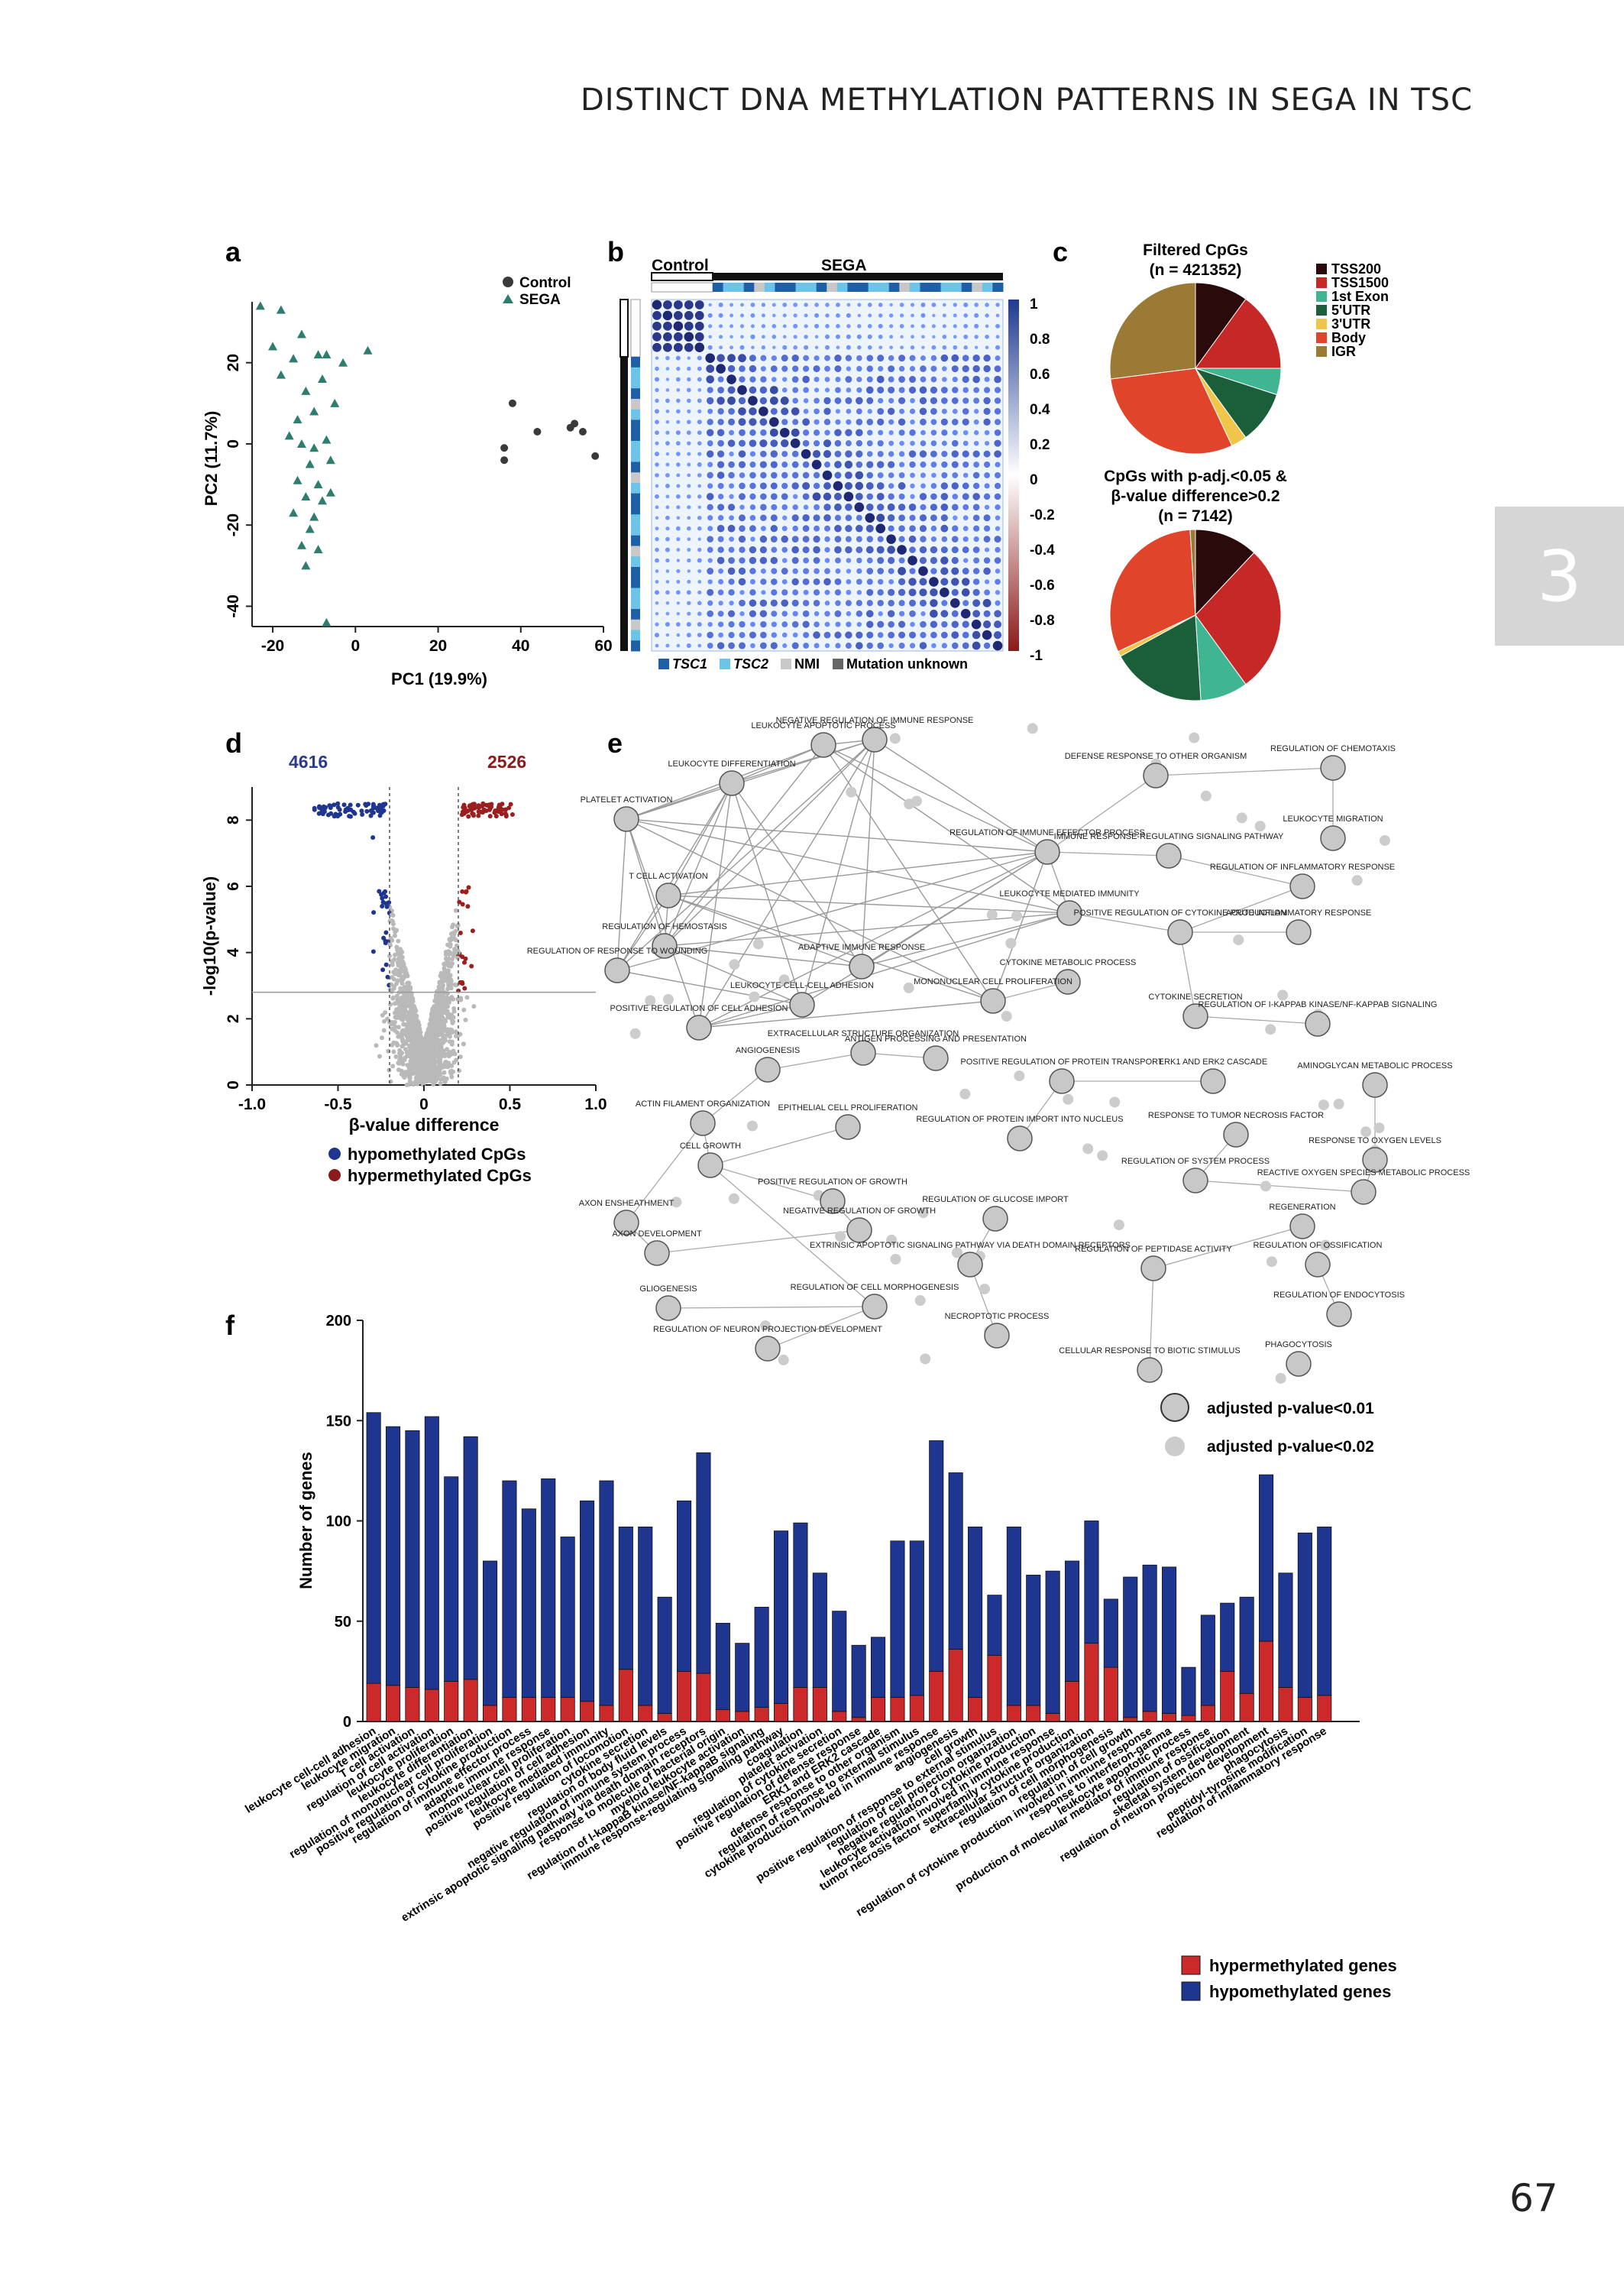  Describe the element at coordinates (1303, 1965) in the screenshot. I see `legend-hyper-genes-label: hypermethylated genes` at that location.